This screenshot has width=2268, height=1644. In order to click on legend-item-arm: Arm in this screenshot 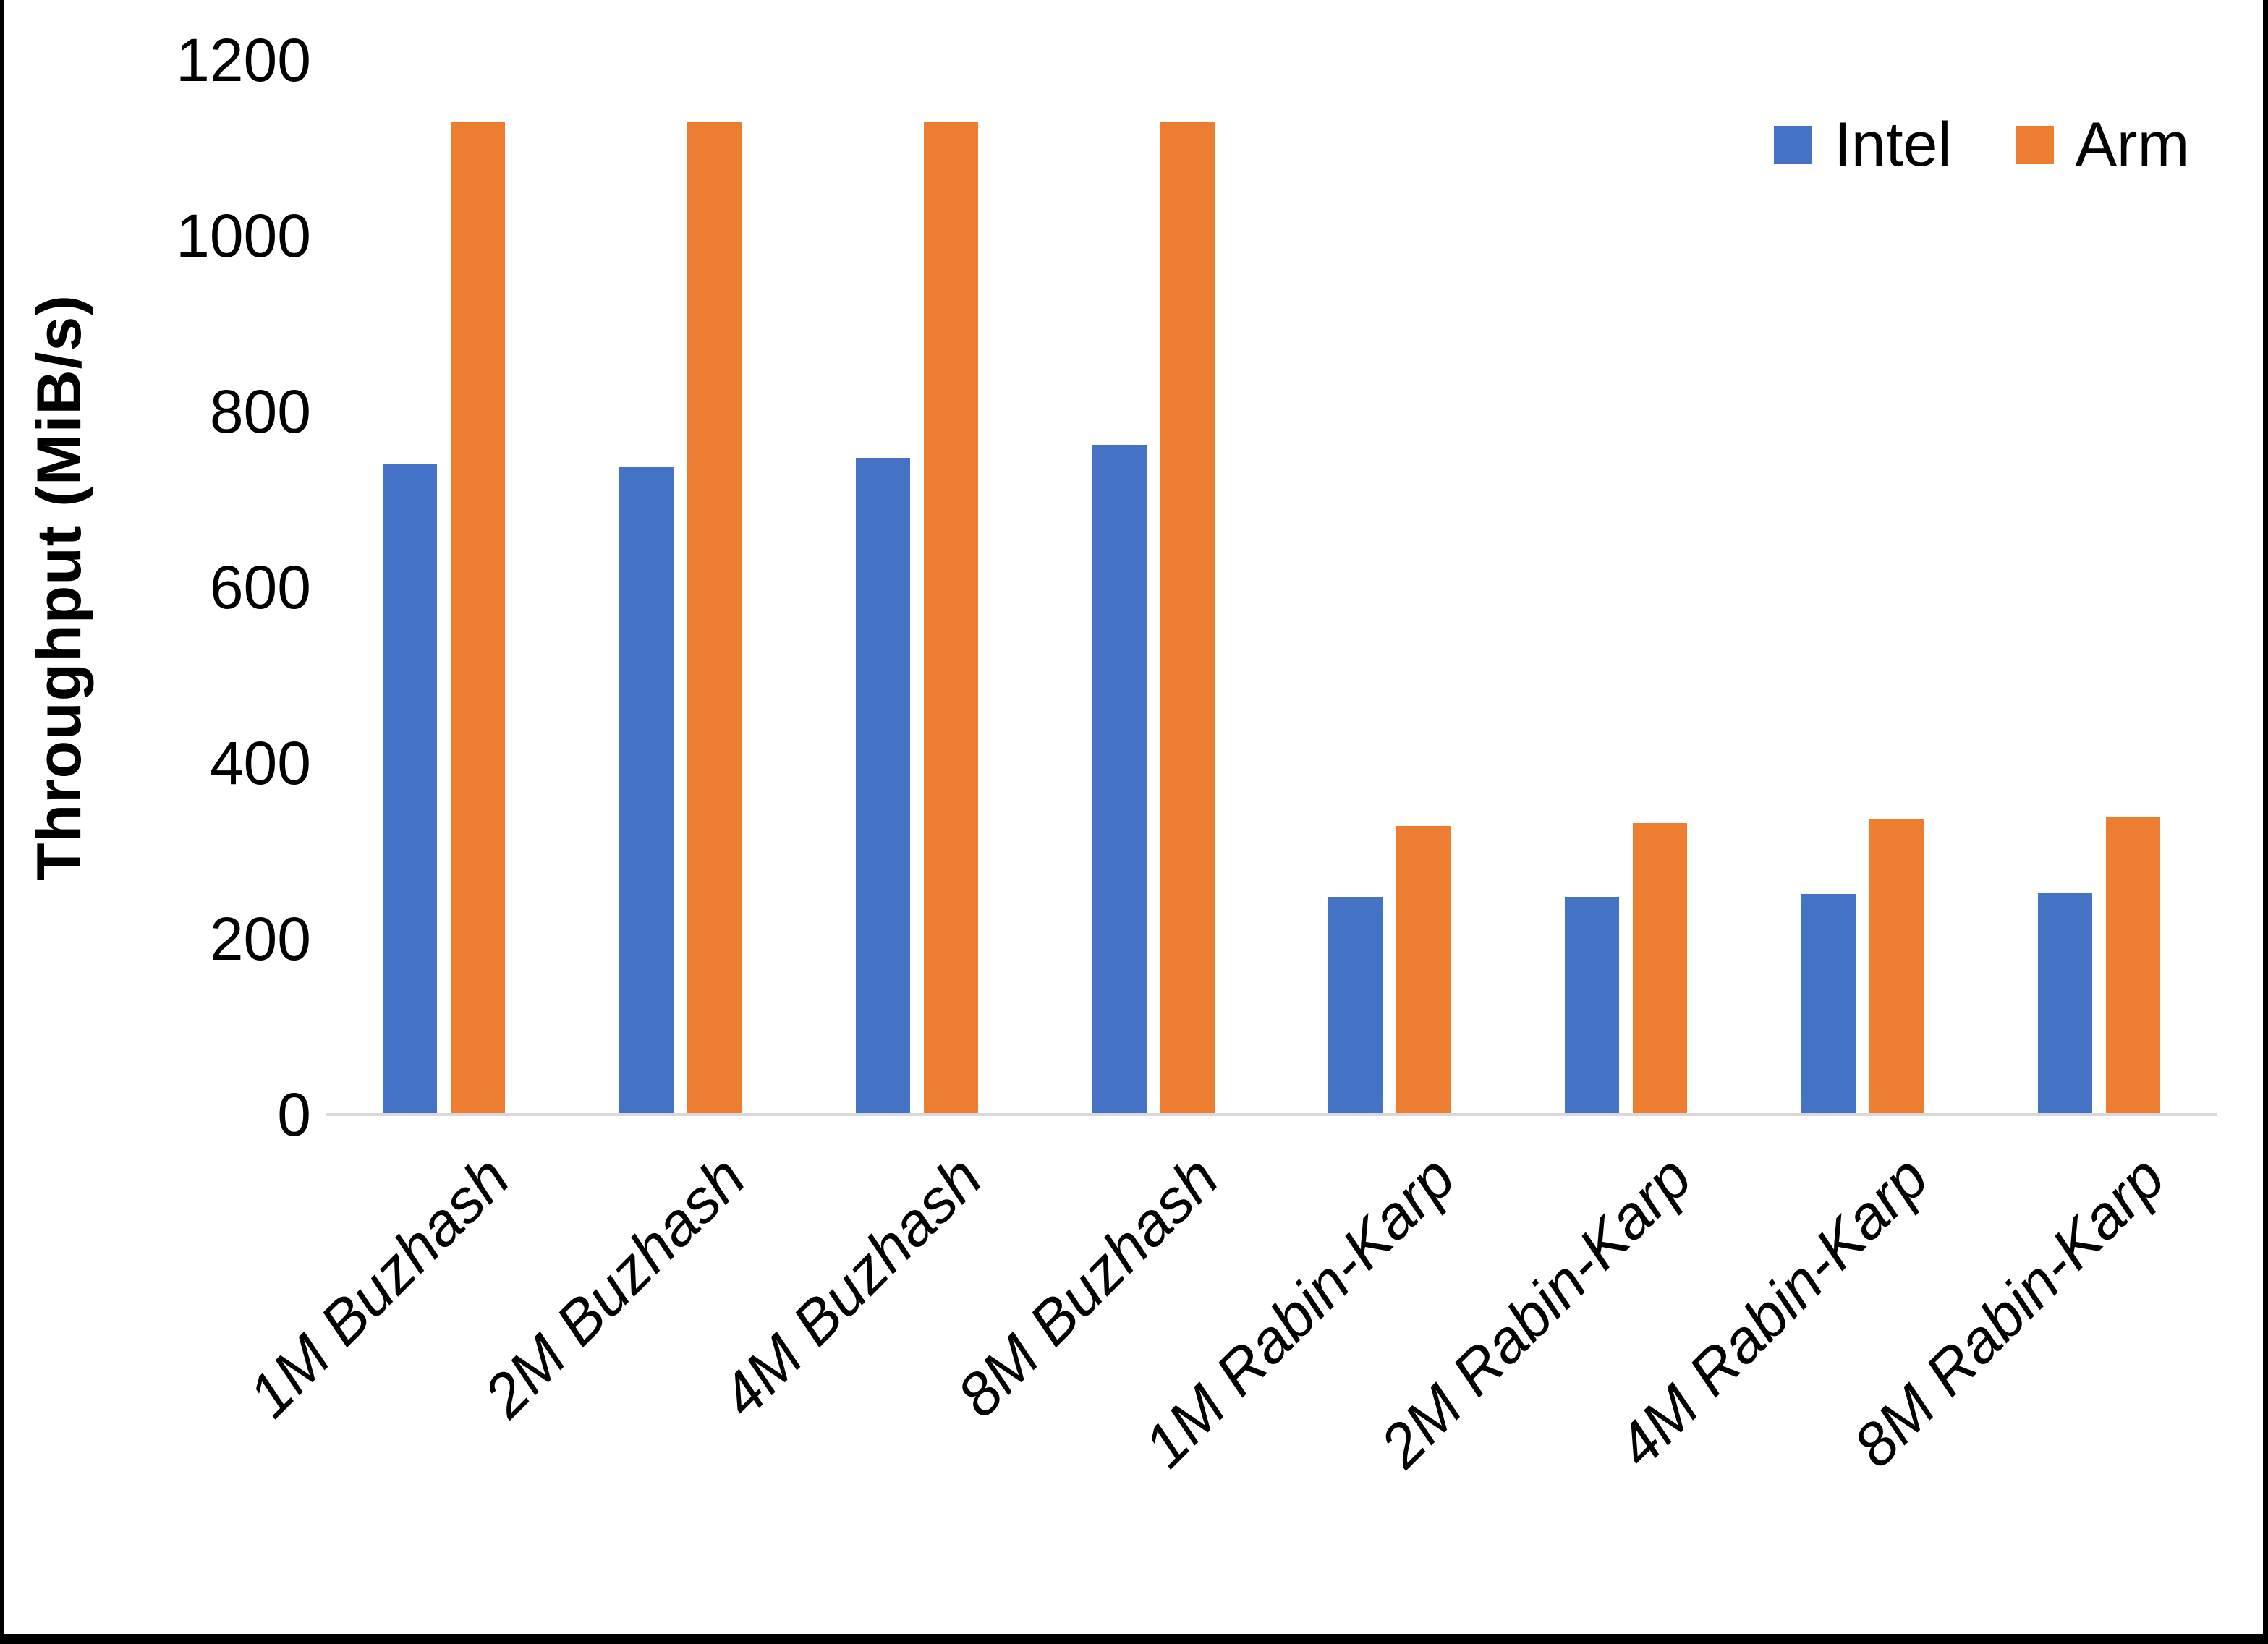, I will do `click(2102, 144)`.